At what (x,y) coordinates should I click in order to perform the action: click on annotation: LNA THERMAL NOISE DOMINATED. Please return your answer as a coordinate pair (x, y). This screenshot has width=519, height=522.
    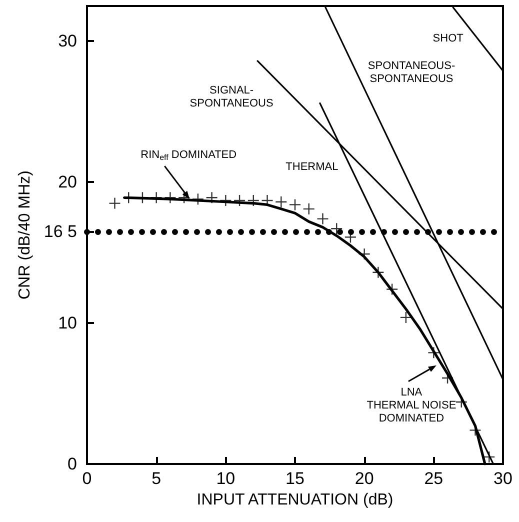
    Looking at the image, I should click on (411, 405).